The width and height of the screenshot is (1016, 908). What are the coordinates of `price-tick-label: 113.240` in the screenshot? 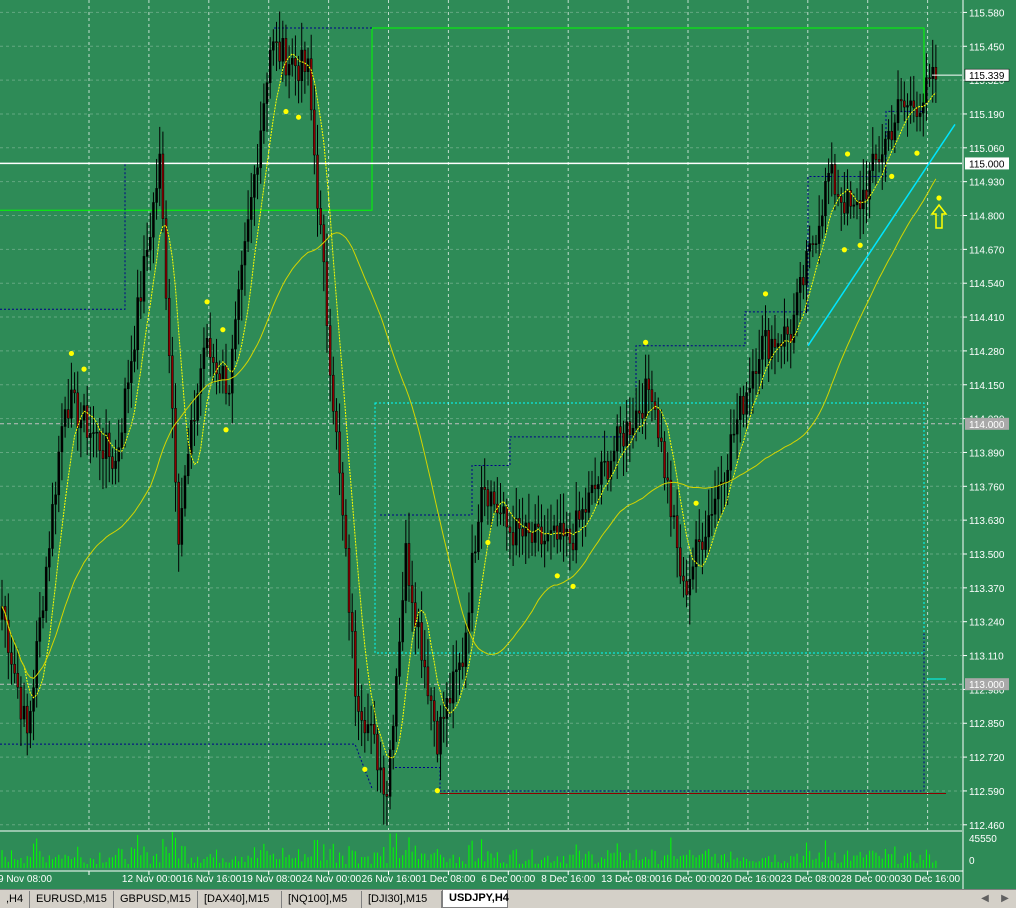 It's located at (987, 623).